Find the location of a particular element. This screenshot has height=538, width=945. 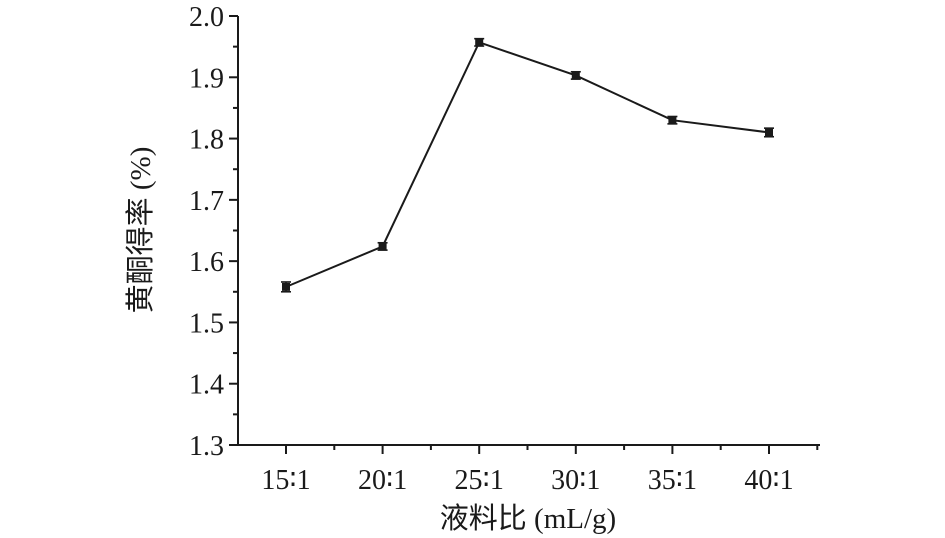

y-ticks: 1.3 1.4 1.5 1.6 1.7 1.8 1.9 2.0 is located at coordinates (213, 232).